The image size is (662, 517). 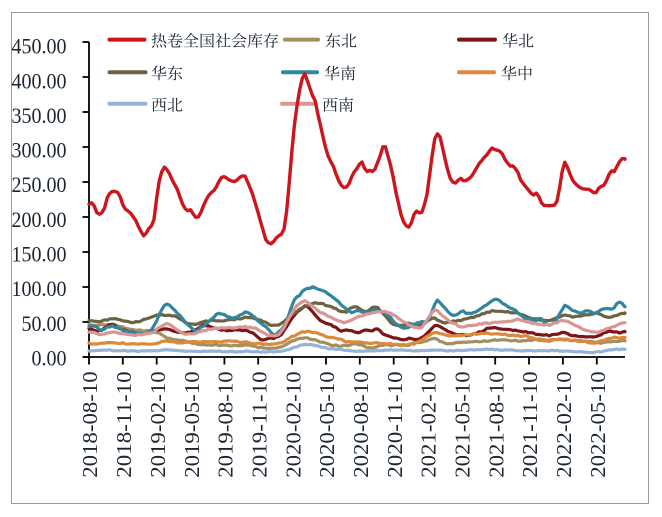 I want to click on svg-text: 2020-05-10, so click(x=327, y=424).